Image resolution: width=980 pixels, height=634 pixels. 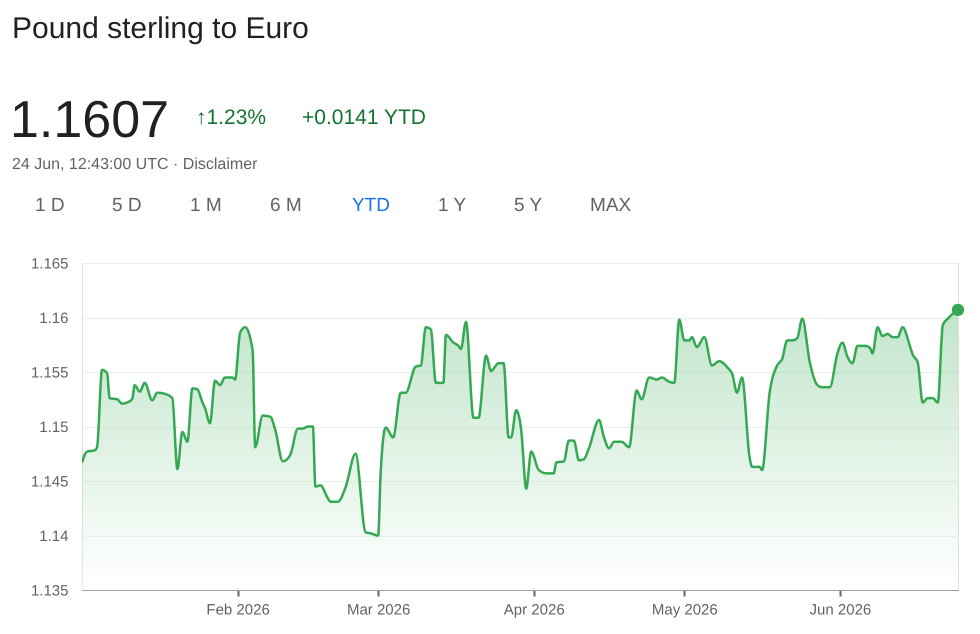 What do you see at coordinates (53, 536) in the screenshot?
I see `y-tick-label: 1.14` at bounding box center [53, 536].